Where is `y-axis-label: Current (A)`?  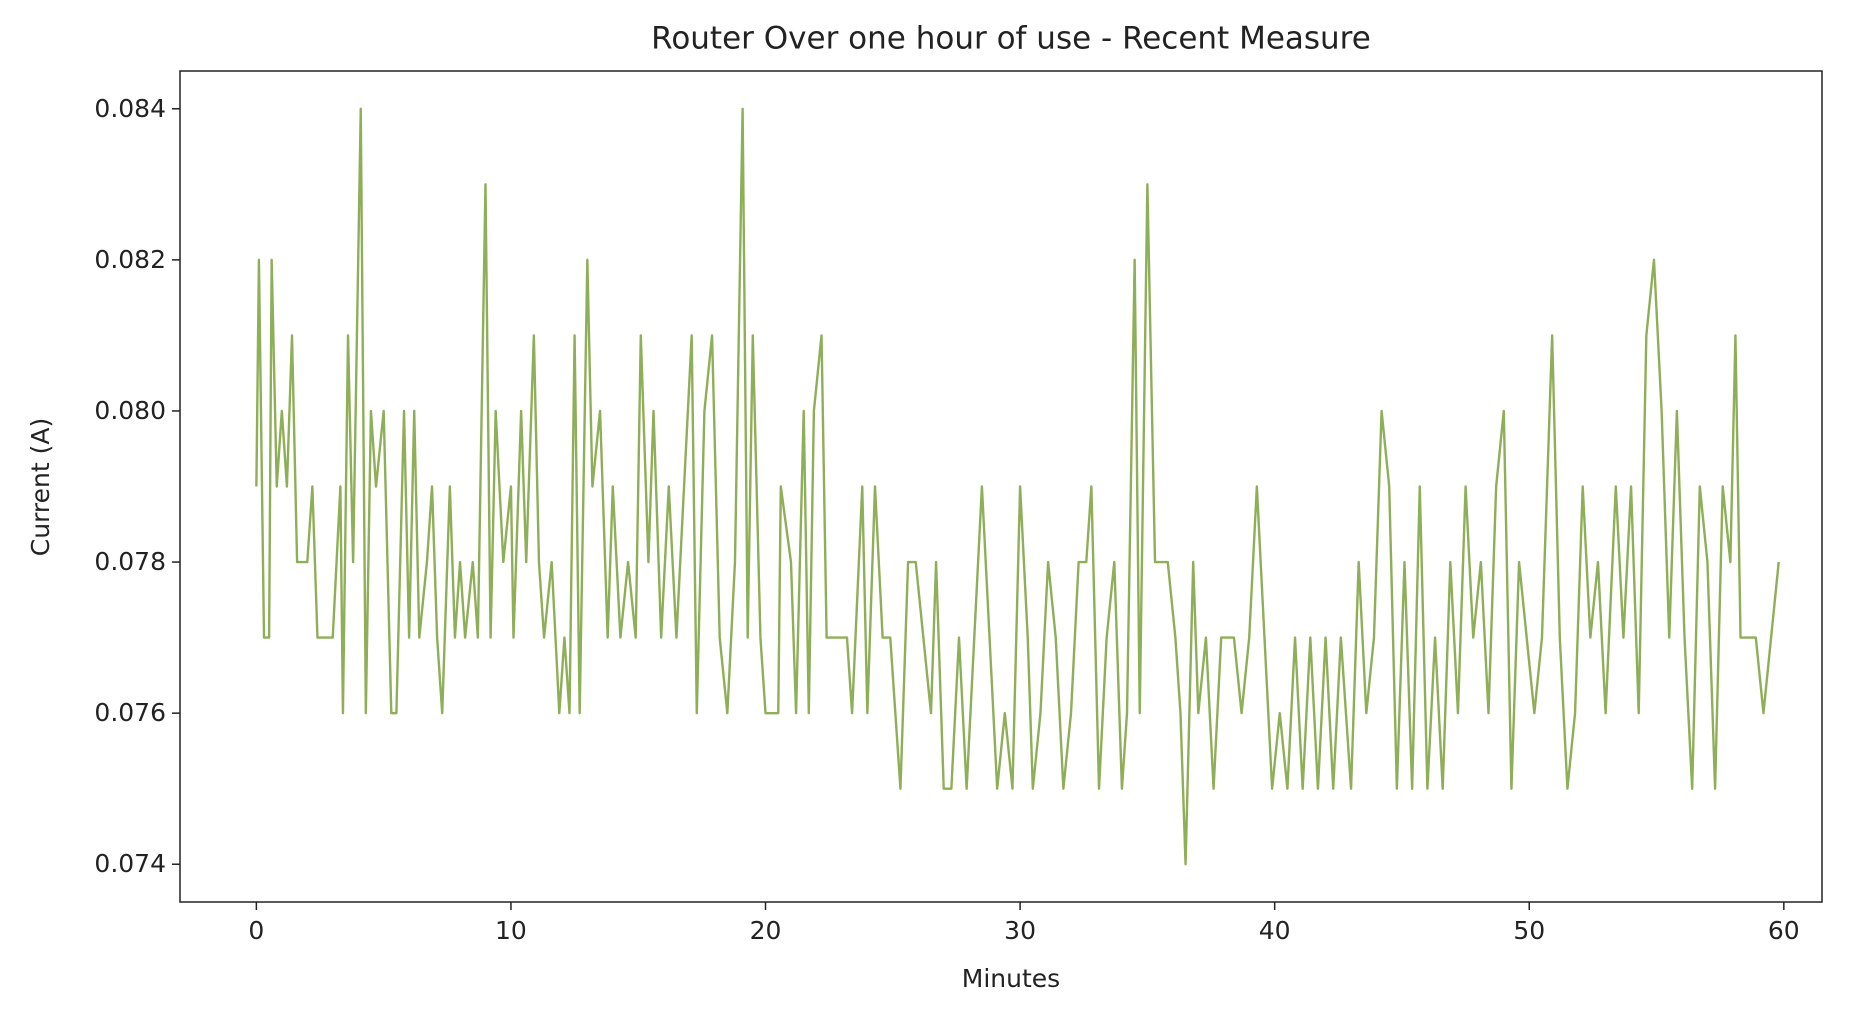 y-axis-label: Current (A) is located at coordinates (40, 487).